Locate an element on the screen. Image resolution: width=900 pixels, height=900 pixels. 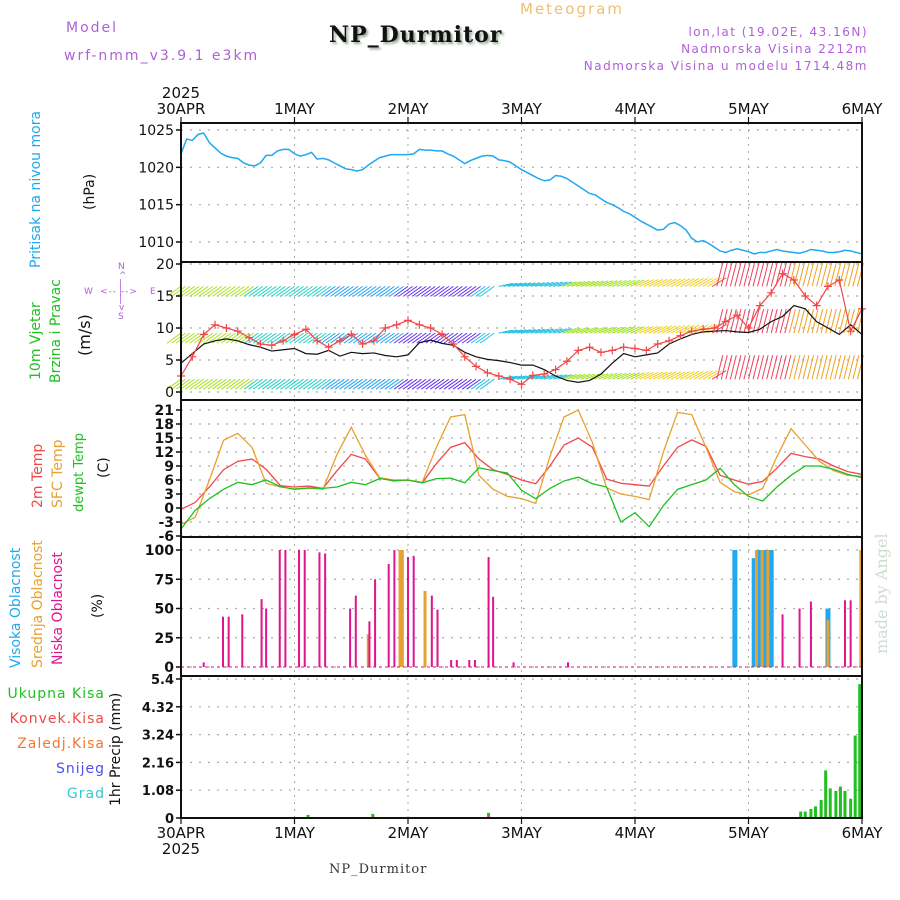
pressure-line is located at coordinates (521, 193).